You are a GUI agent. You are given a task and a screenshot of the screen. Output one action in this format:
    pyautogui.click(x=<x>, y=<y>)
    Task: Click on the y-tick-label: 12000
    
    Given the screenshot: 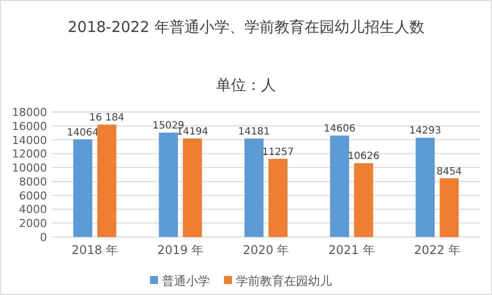 What is the action you would take?
    pyautogui.click(x=29, y=154)
    